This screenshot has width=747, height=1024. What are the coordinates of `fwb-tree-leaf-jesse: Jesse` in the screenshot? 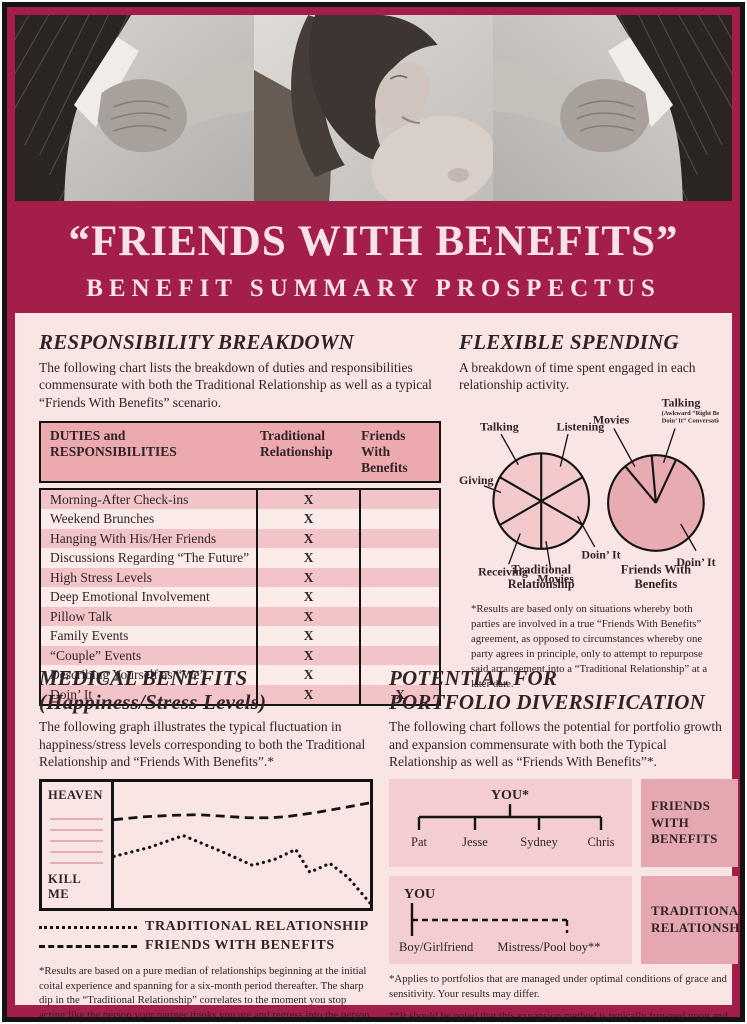 It's located at (475, 842).